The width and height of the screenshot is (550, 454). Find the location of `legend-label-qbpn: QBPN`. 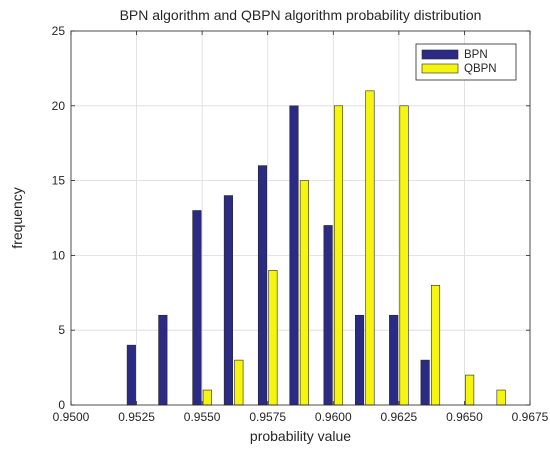

legend-label-qbpn: QBPN is located at coordinates (480, 69).